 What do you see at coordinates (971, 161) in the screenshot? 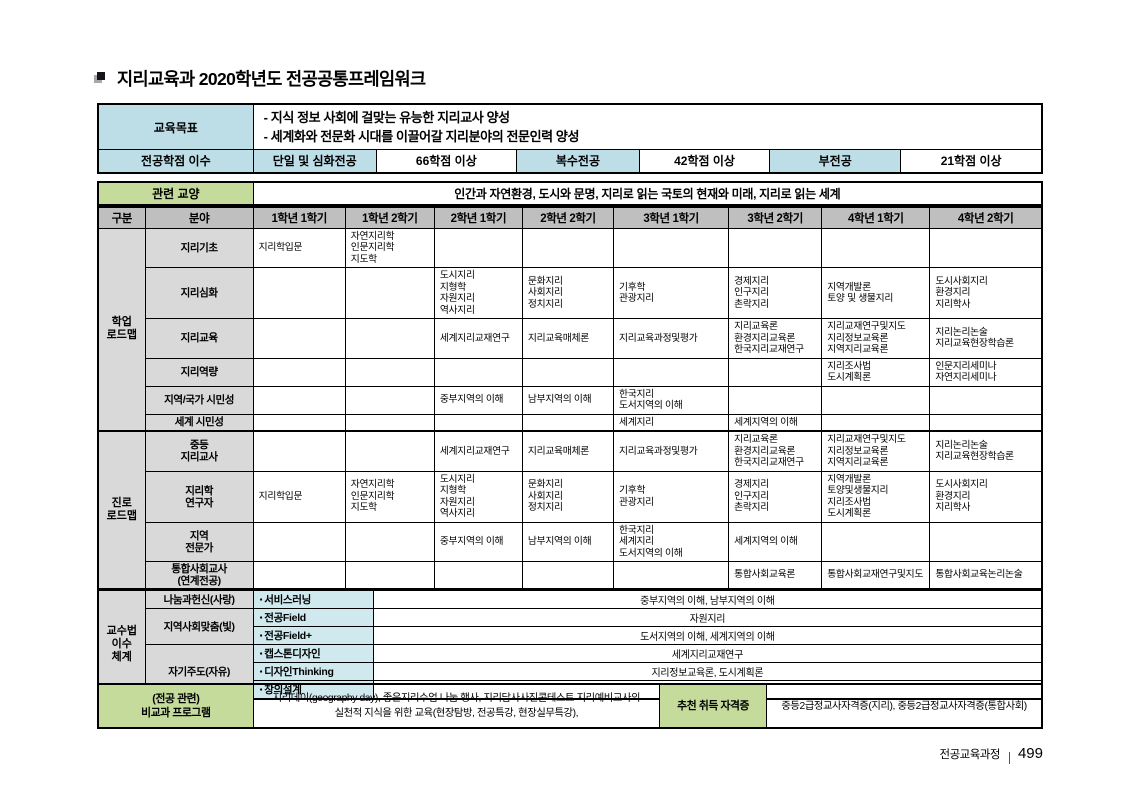
I see `credit-value-cell: 21학점 이상` at bounding box center [971, 161].